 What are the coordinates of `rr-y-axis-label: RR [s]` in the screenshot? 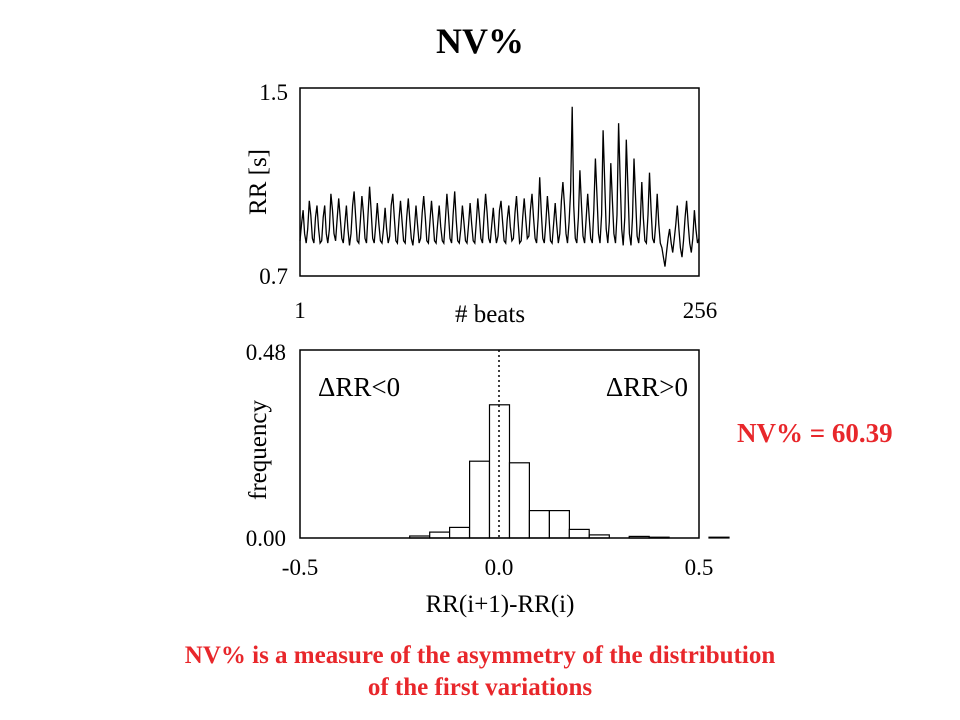 It's located at (258, 182).